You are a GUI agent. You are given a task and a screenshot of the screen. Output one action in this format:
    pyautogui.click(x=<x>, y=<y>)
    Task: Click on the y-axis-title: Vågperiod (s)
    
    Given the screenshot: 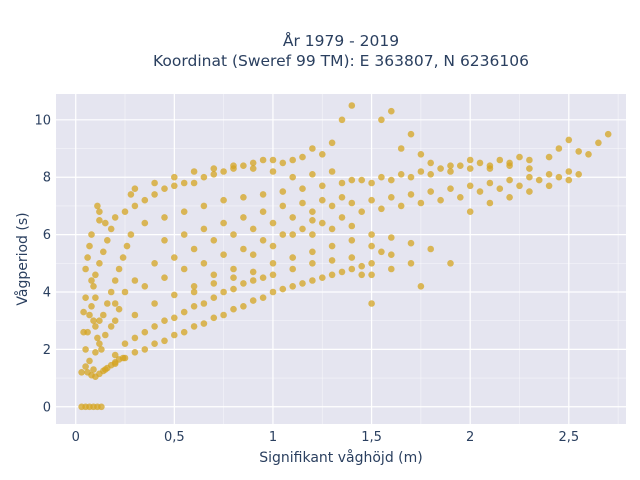 What is the action you would take?
    pyautogui.click(x=22, y=258)
    